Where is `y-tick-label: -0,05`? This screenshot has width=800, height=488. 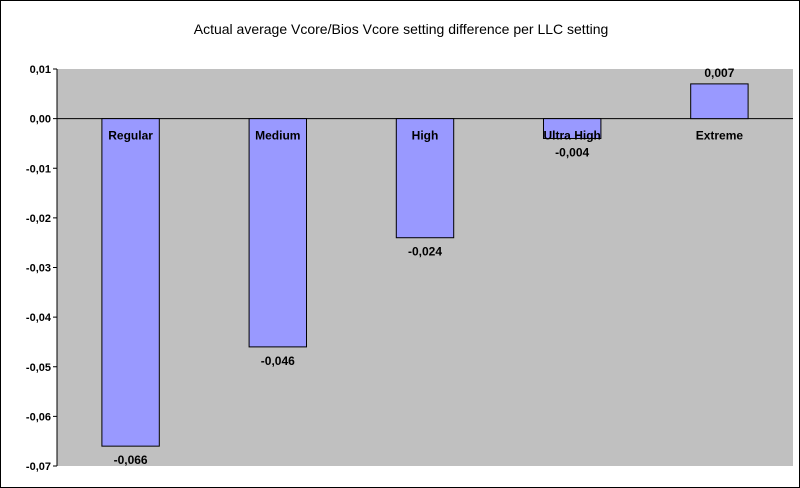
y-tick-label: -0,05 is located at coordinates (38, 368).